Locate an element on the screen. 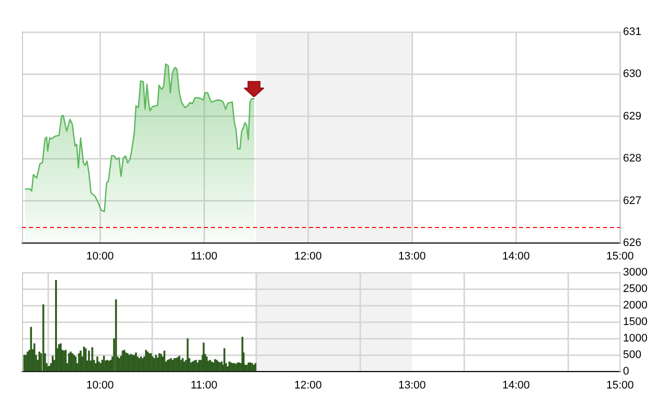 Image resolution: width=660 pixels, height=412 pixels. y-tick-label: 1500 is located at coordinates (635, 322).